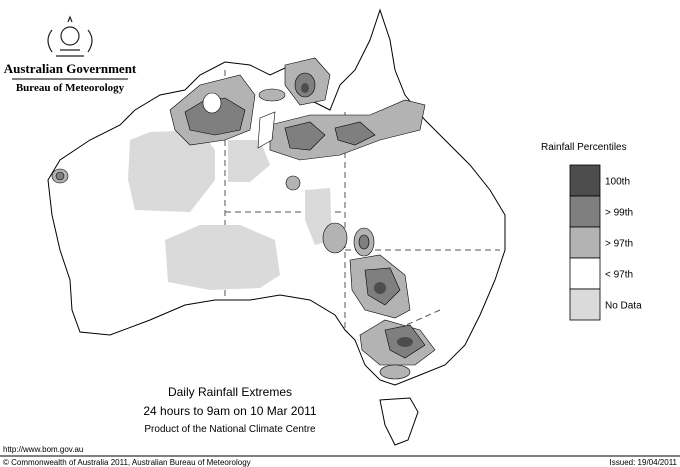 Image resolution: width=680 pixels, height=467 pixels. What do you see at coordinates (617, 182) in the screenshot?
I see `legend-label: 100th` at bounding box center [617, 182].